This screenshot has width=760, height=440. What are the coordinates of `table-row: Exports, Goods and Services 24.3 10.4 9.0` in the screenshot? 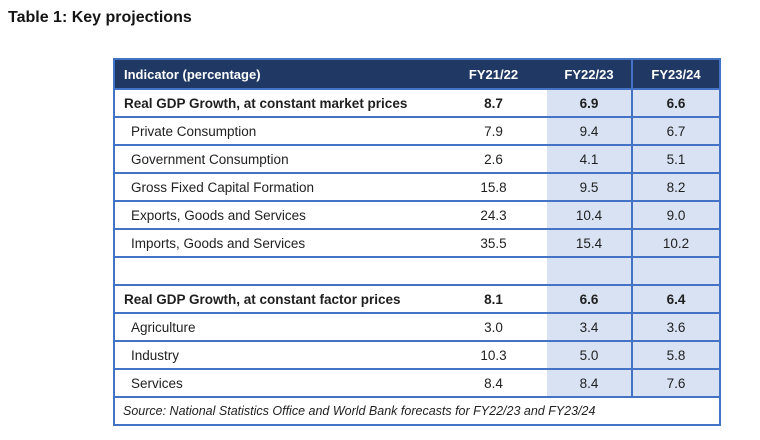 It's located at (417, 214).